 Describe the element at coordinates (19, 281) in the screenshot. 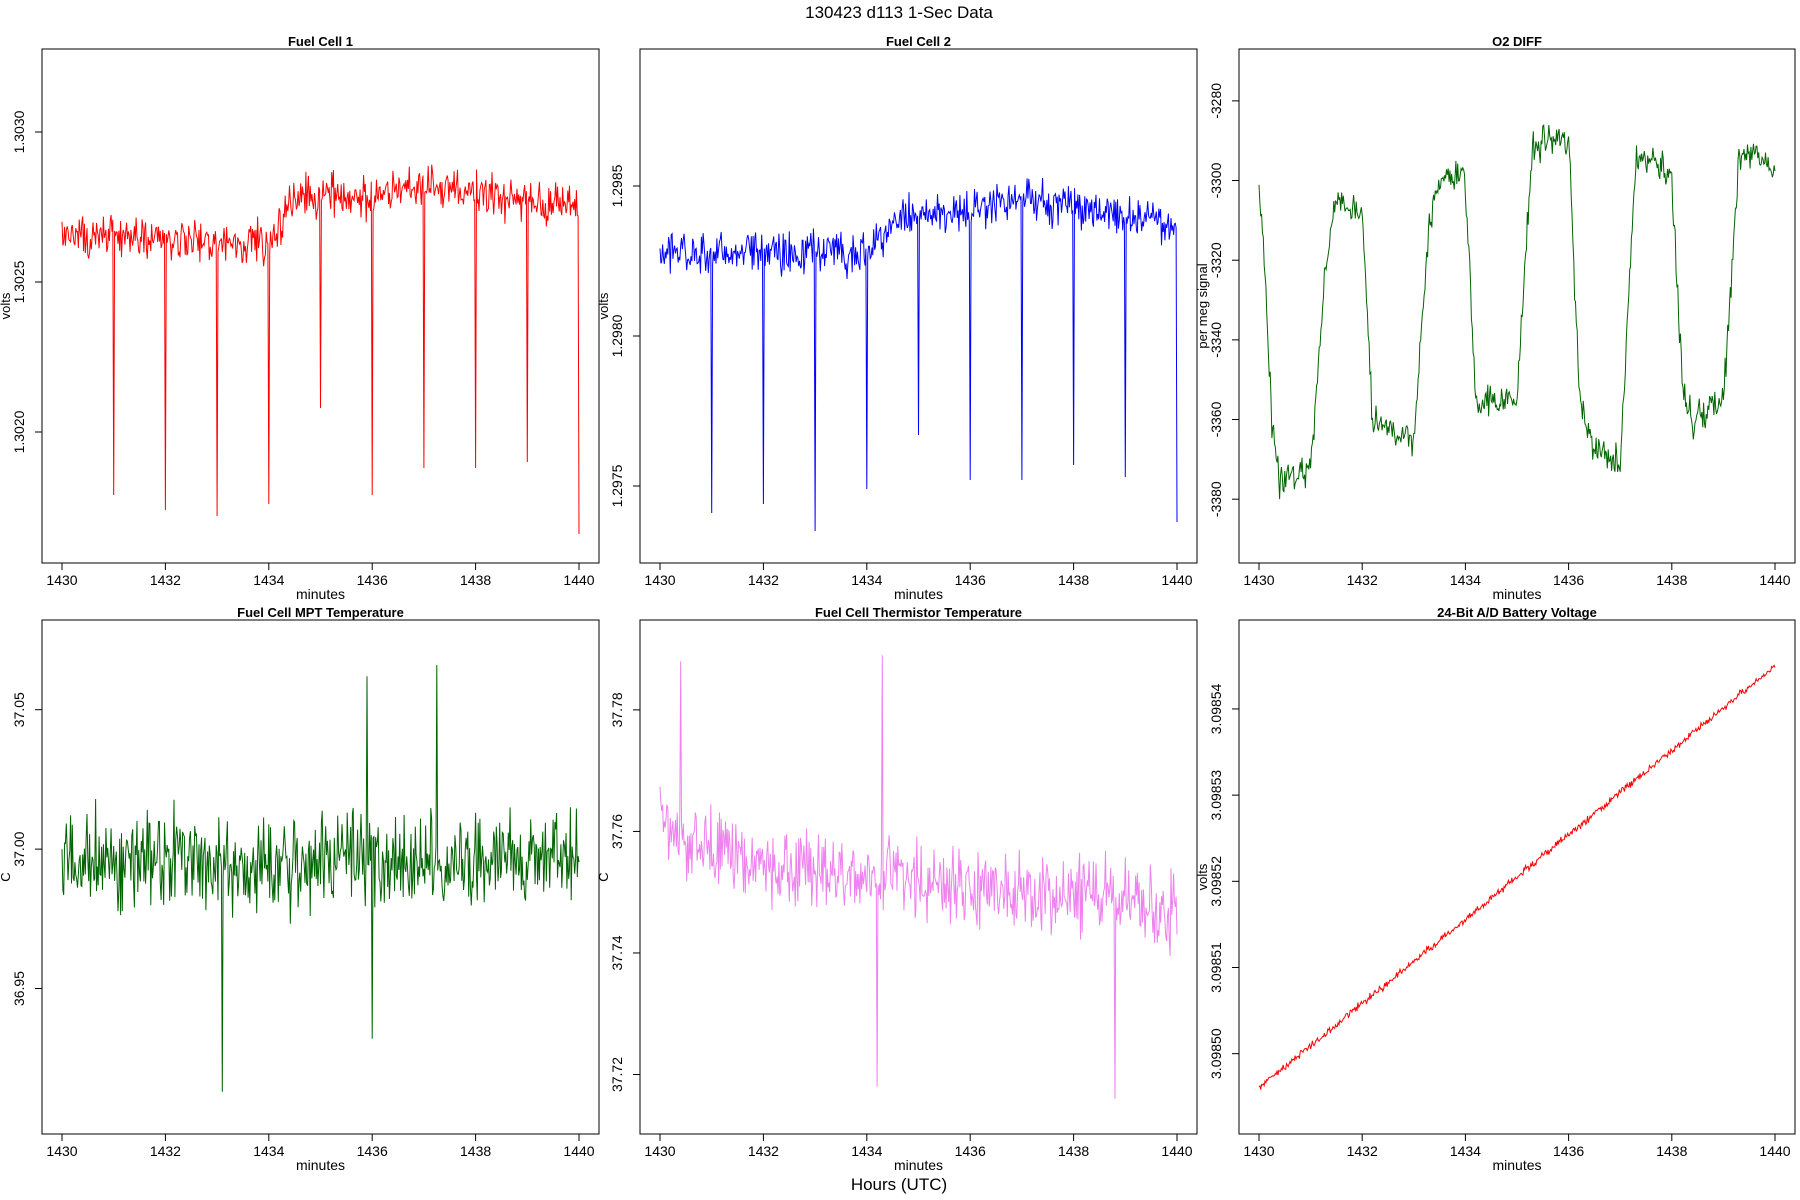

I see `y-tick-label: 1.3025` at that location.